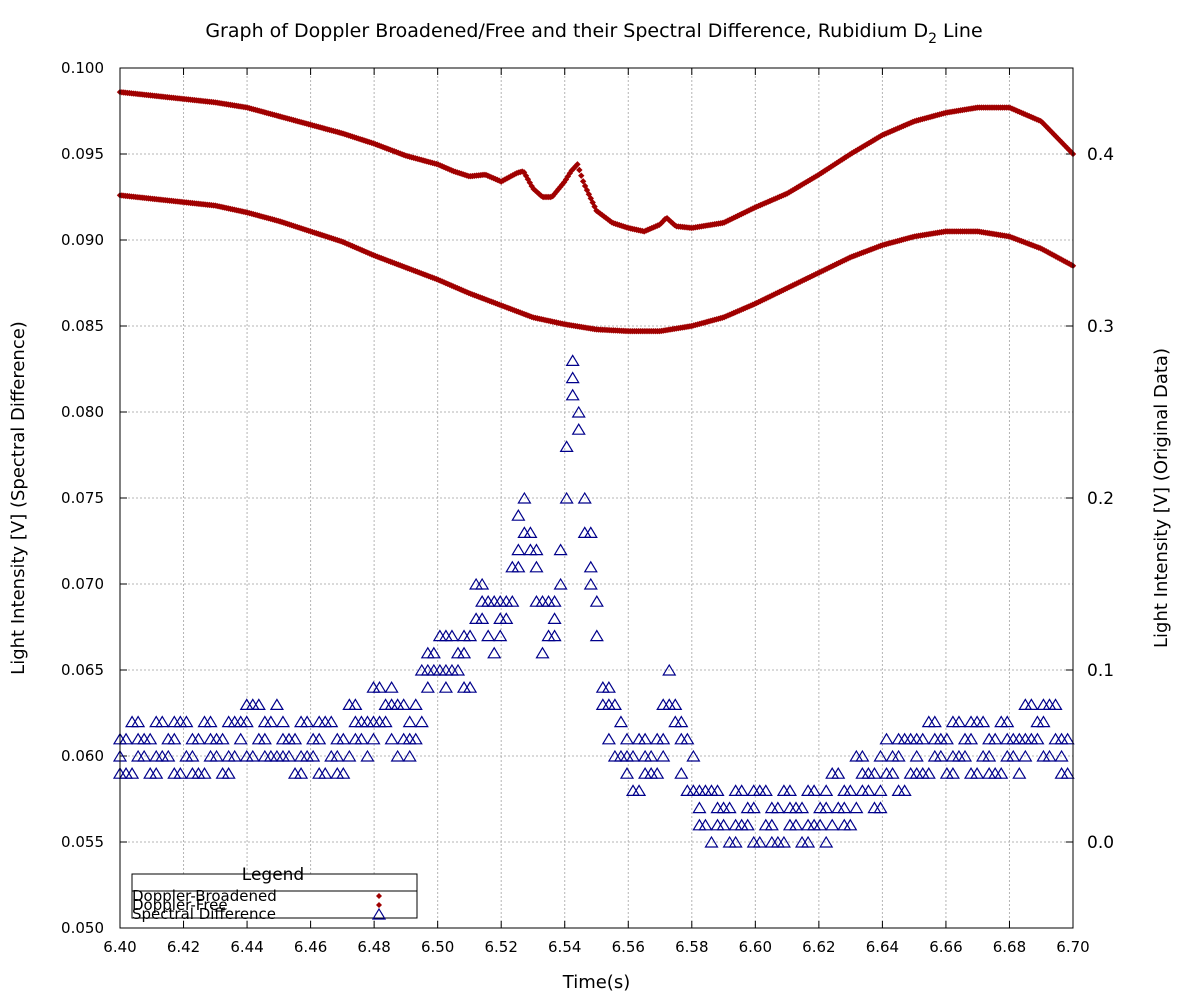 The width and height of the screenshot is (1200, 1000). I want to click on x-tick-label: 6.56, so click(628, 947).